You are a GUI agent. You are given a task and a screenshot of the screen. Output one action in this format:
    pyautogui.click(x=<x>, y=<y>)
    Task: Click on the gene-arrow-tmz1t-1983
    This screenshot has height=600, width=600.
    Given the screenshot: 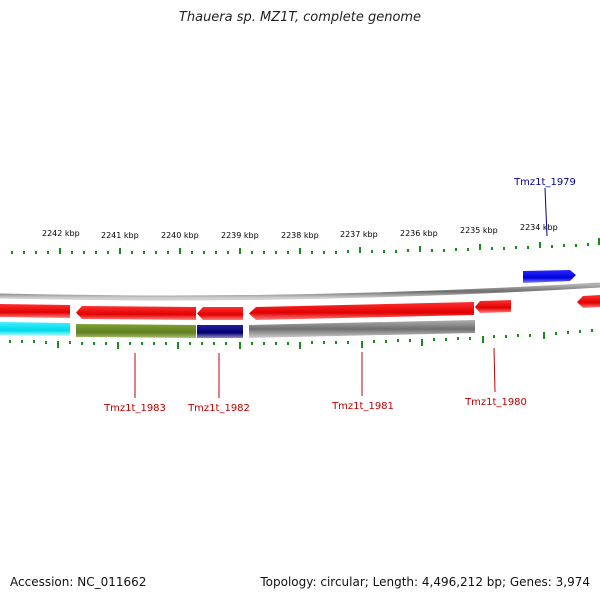 What is the action you would take?
    pyautogui.click(x=136, y=313)
    